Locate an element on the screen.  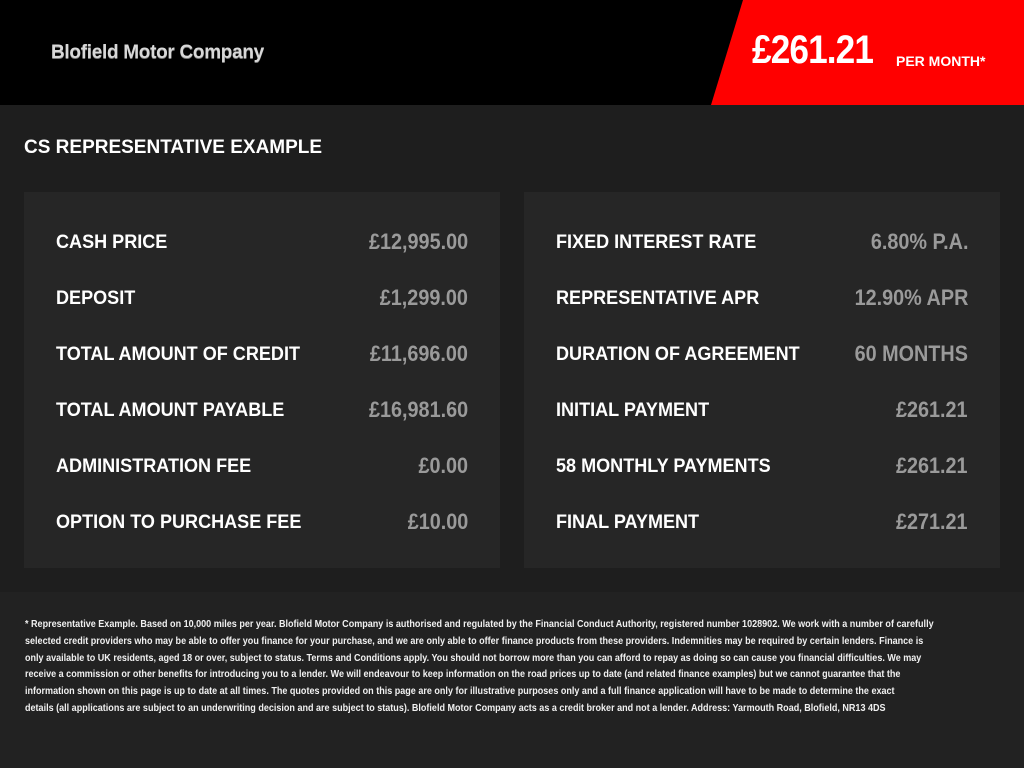
row-label: DEPOSIT is located at coordinates (96, 298).